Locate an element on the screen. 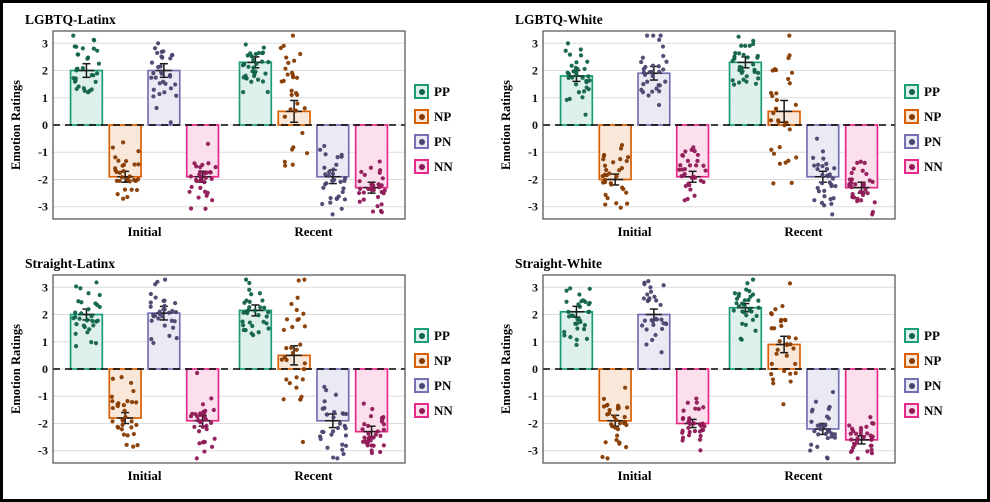  points-PP-initial is located at coordinates (86, 314).